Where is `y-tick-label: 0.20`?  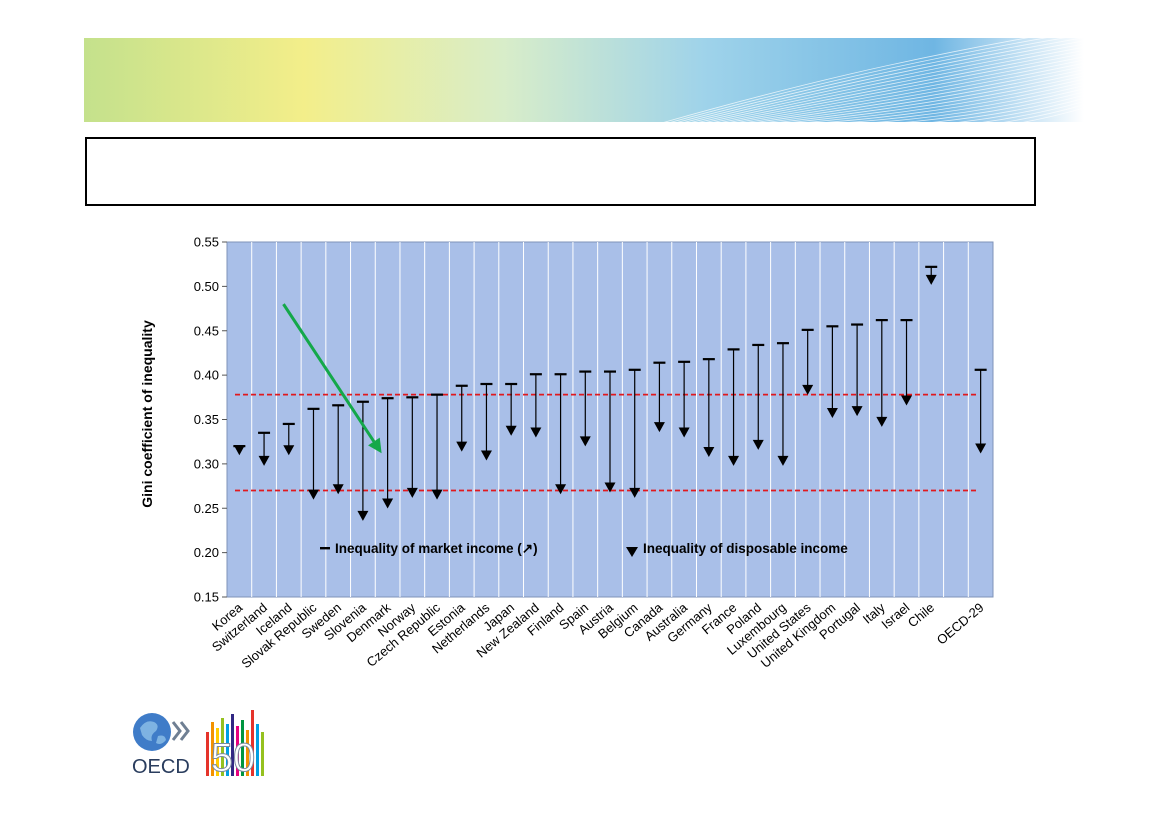 y-tick-label: 0.20 is located at coordinates (206, 552).